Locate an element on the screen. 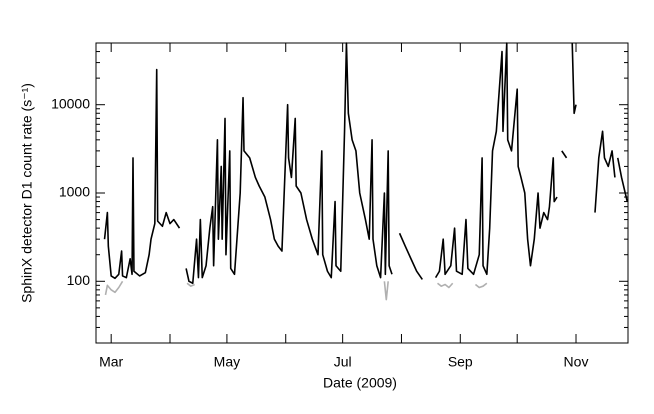 This screenshot has height=414, width=654. y-tick-label: 100 is located at coordinates (79, 280).